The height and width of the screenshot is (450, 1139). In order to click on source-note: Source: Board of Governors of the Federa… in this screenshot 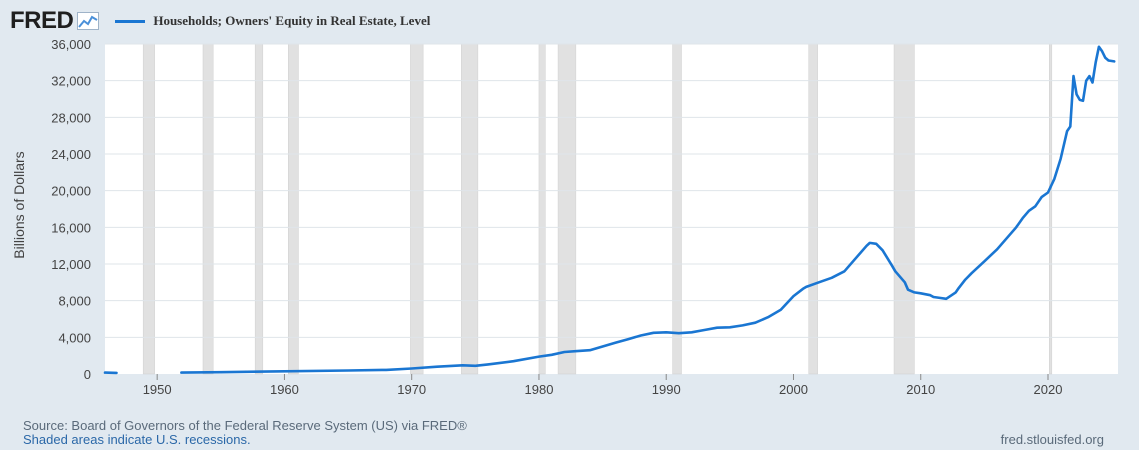, I will do `click(245, 425)`.